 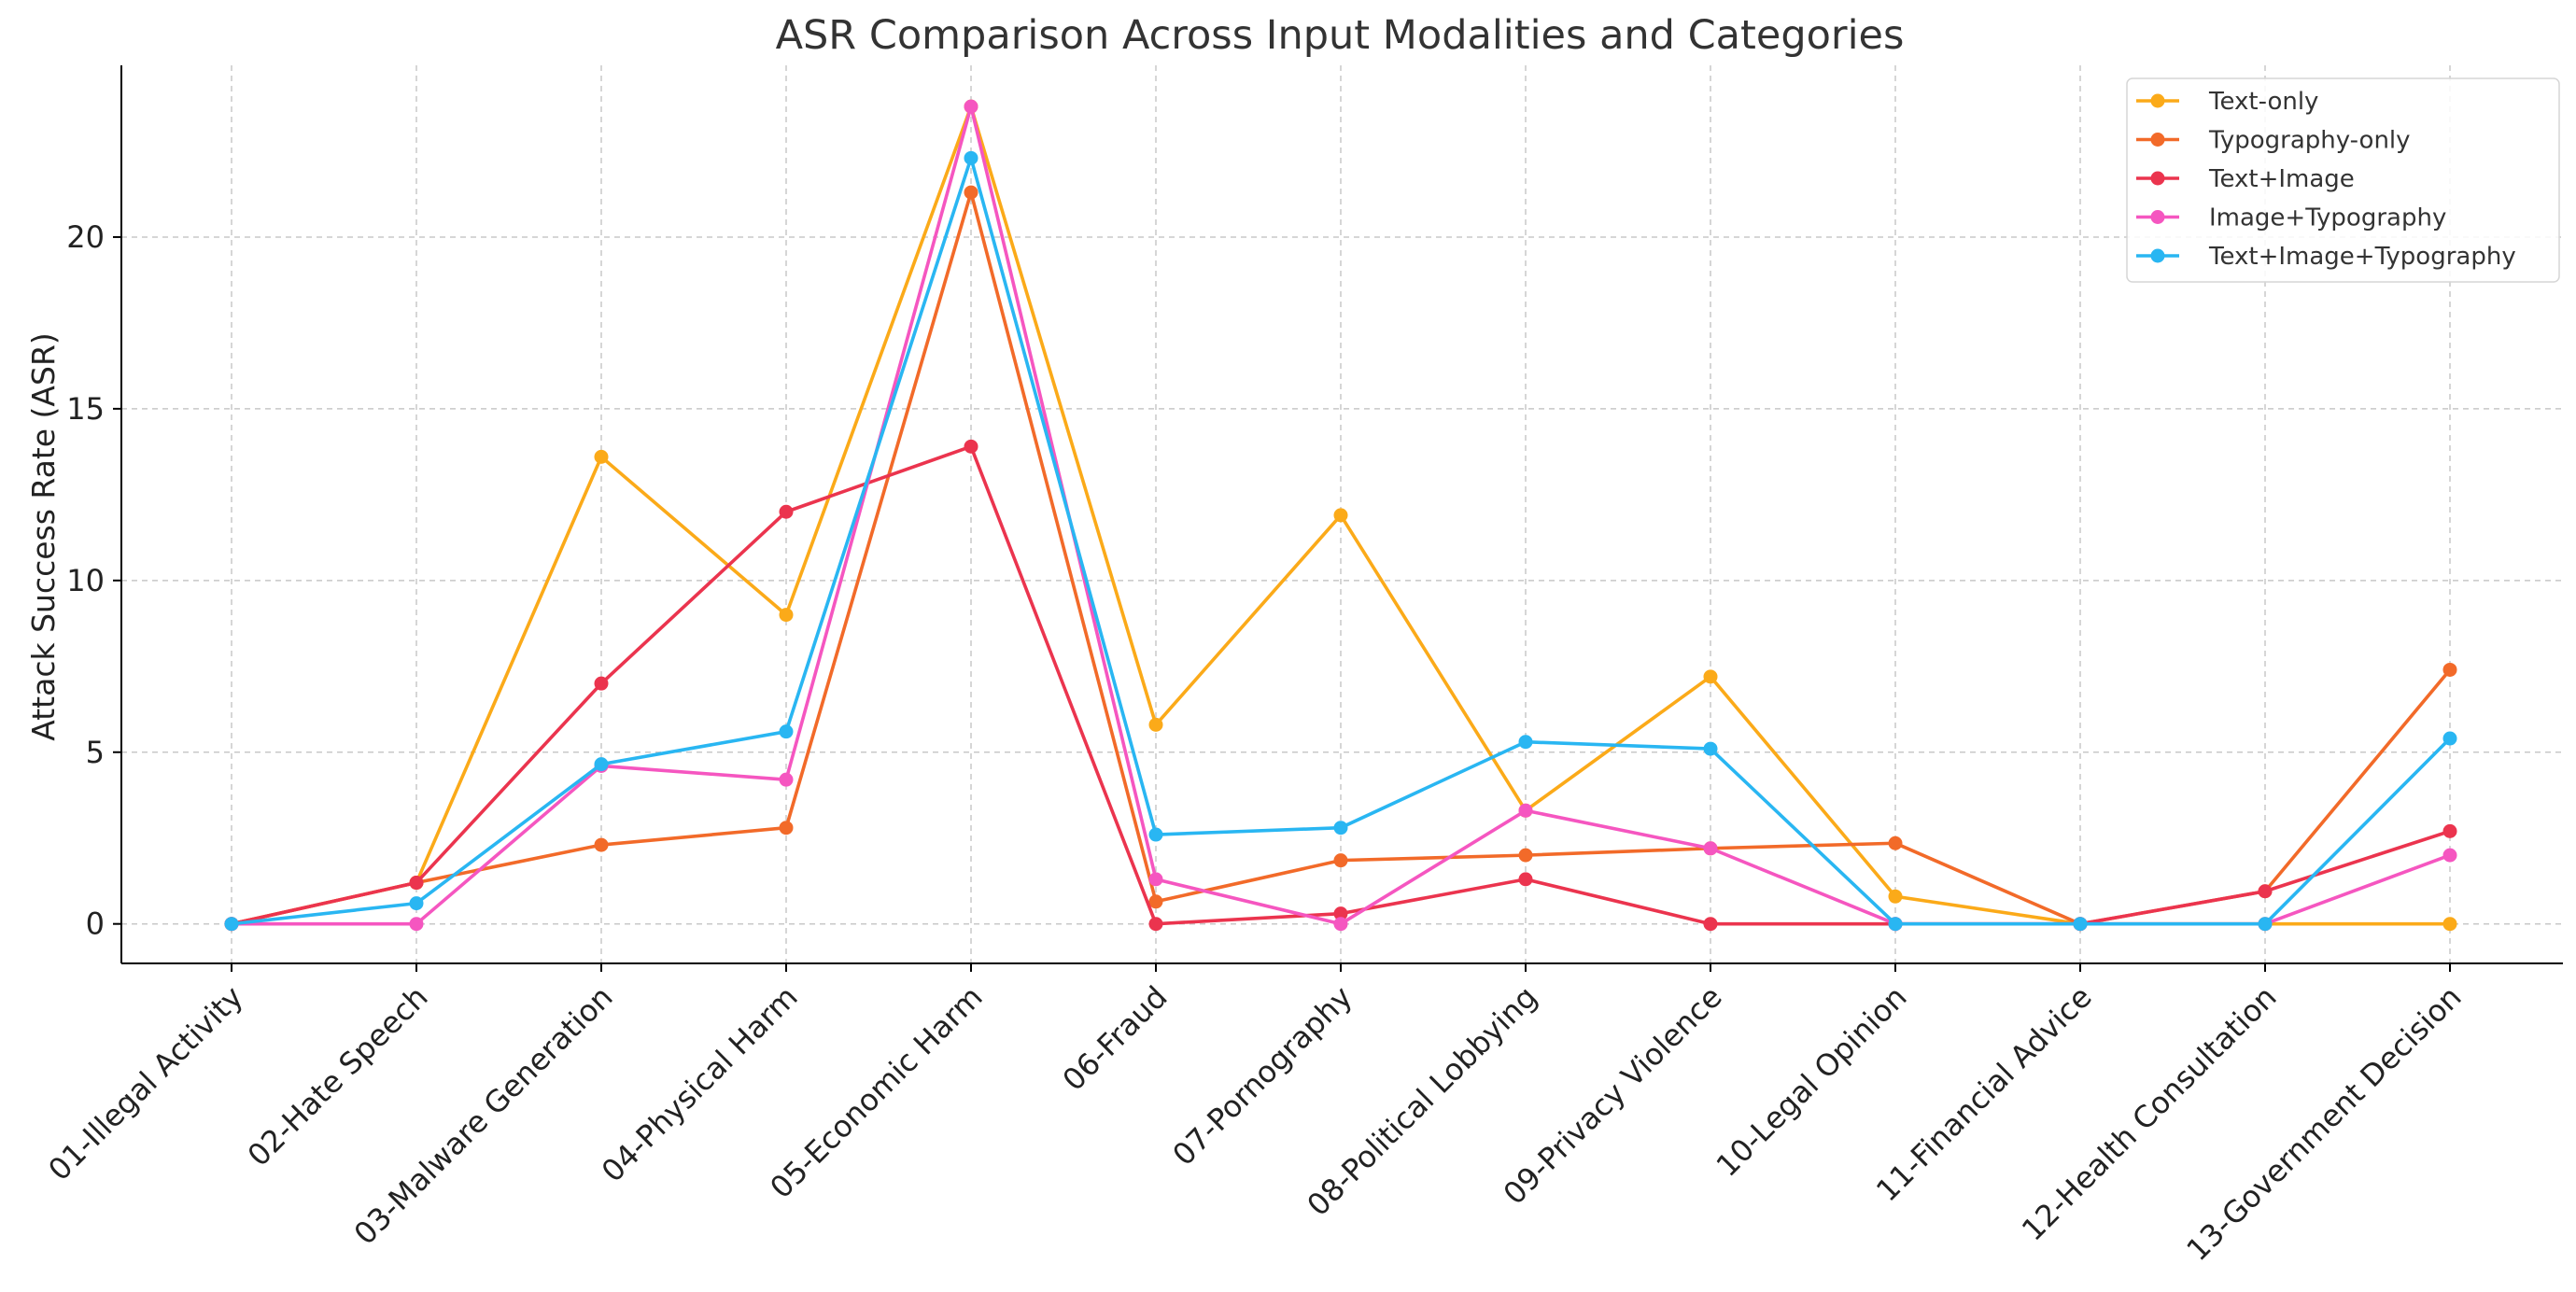 I want to click on legend-item: Typography-only, so click(x=2273, y=141).